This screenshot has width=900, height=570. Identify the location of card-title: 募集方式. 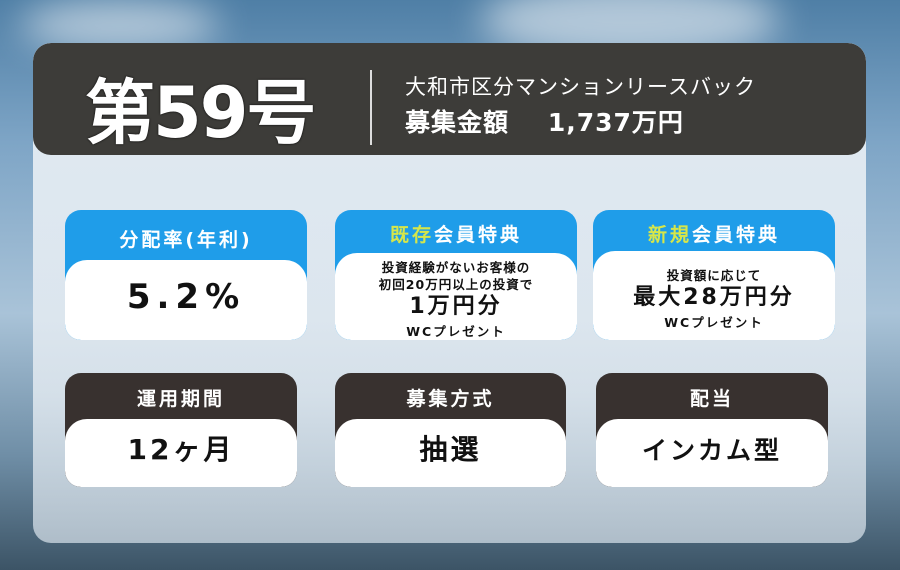
(450, 399).